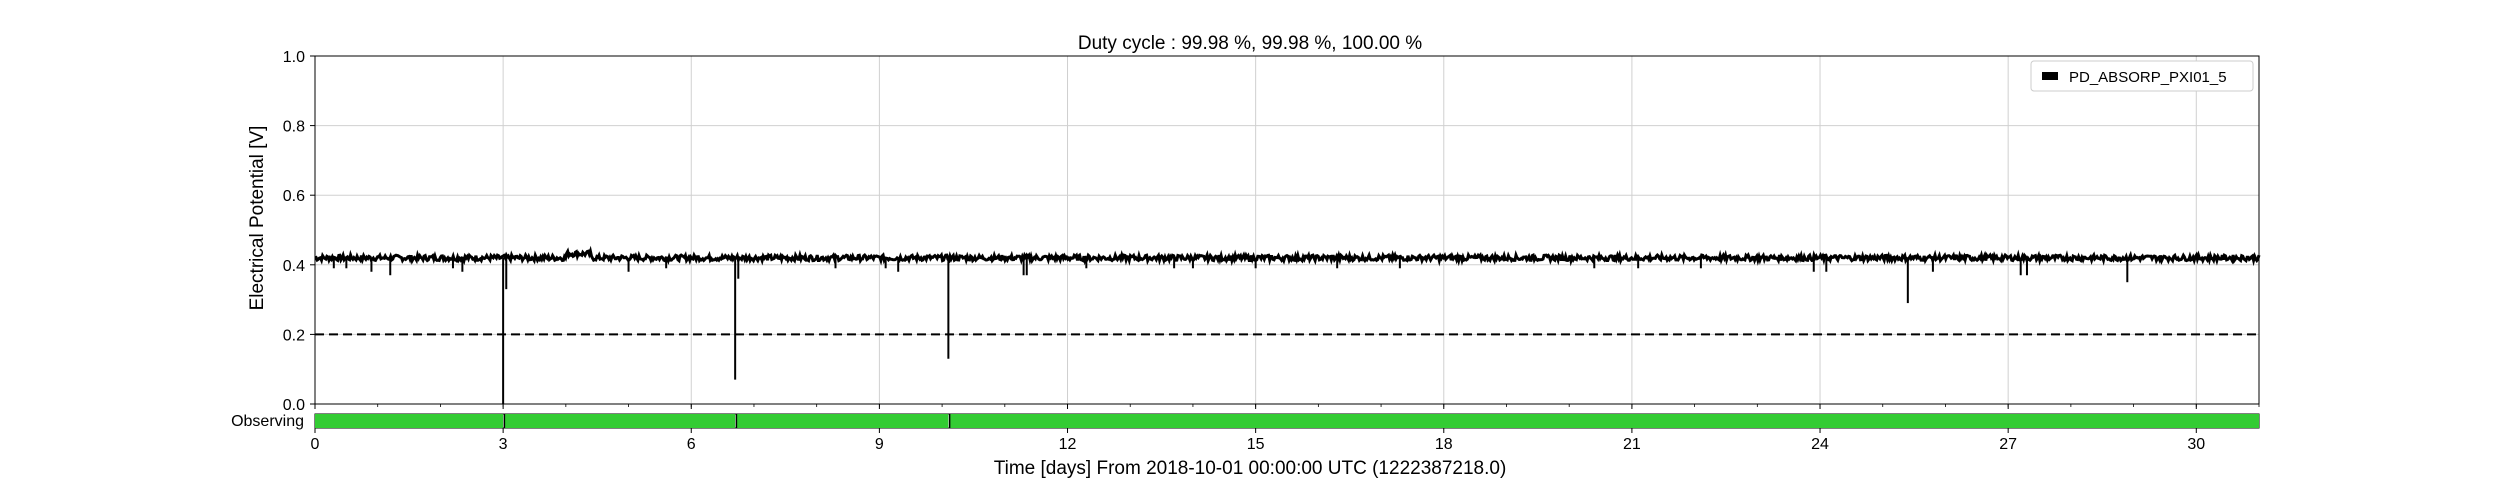 The height and width of the screenshot is (500, 2500). Describe the element at coordinates (1287, 256) in the screenshot. I see `series-line` at that location.